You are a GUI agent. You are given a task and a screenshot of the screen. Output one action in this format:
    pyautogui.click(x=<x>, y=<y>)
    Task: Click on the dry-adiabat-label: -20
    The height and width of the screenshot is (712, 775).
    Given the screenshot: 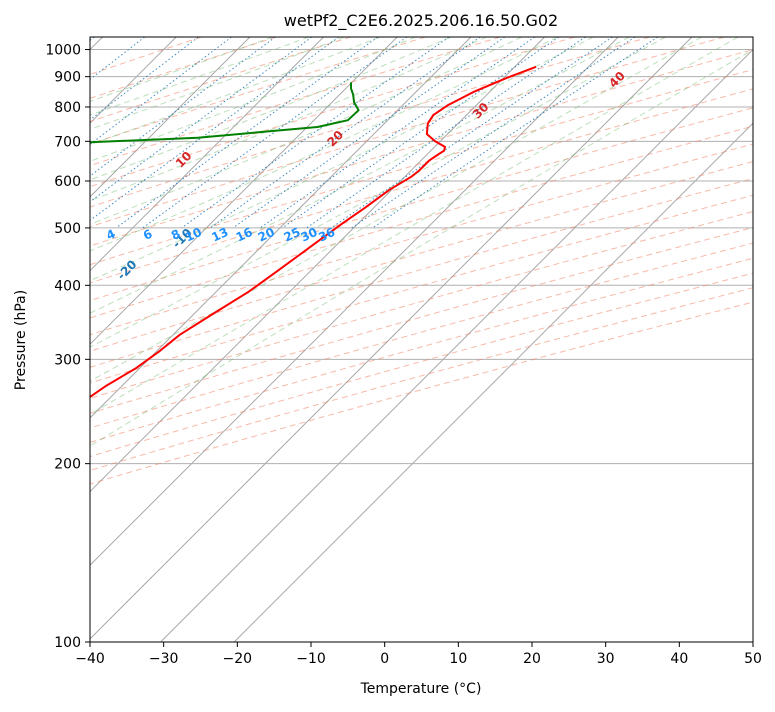 What is the action you would take?
    pyautogui.click(x=126, y=269)
    